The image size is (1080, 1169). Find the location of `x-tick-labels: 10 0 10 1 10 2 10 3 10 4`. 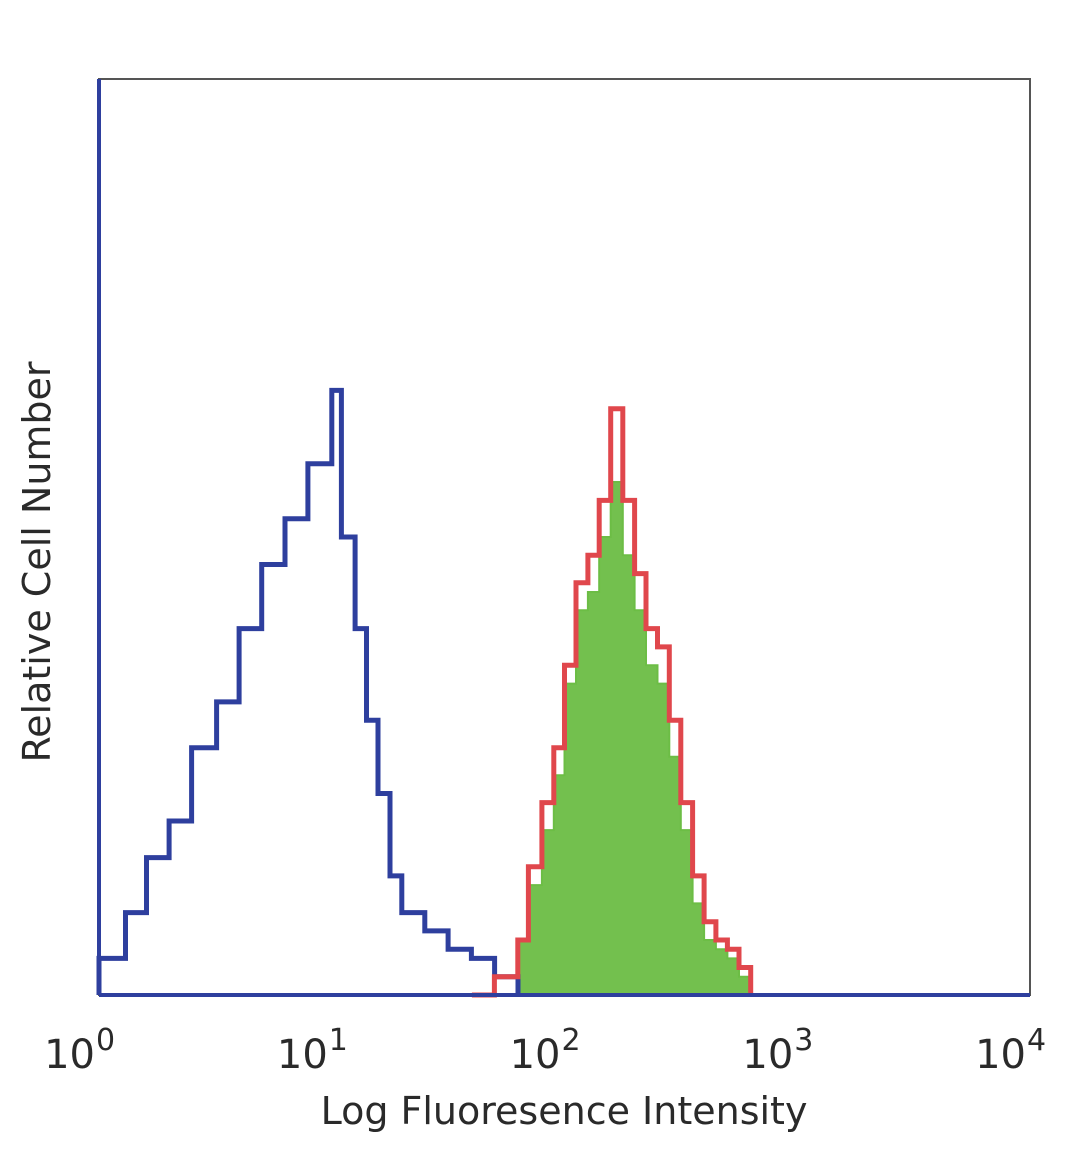

x-tick-labels: 10 0 10 1 10 2 10 3 10 4 is located at coordinates (545, 1050).